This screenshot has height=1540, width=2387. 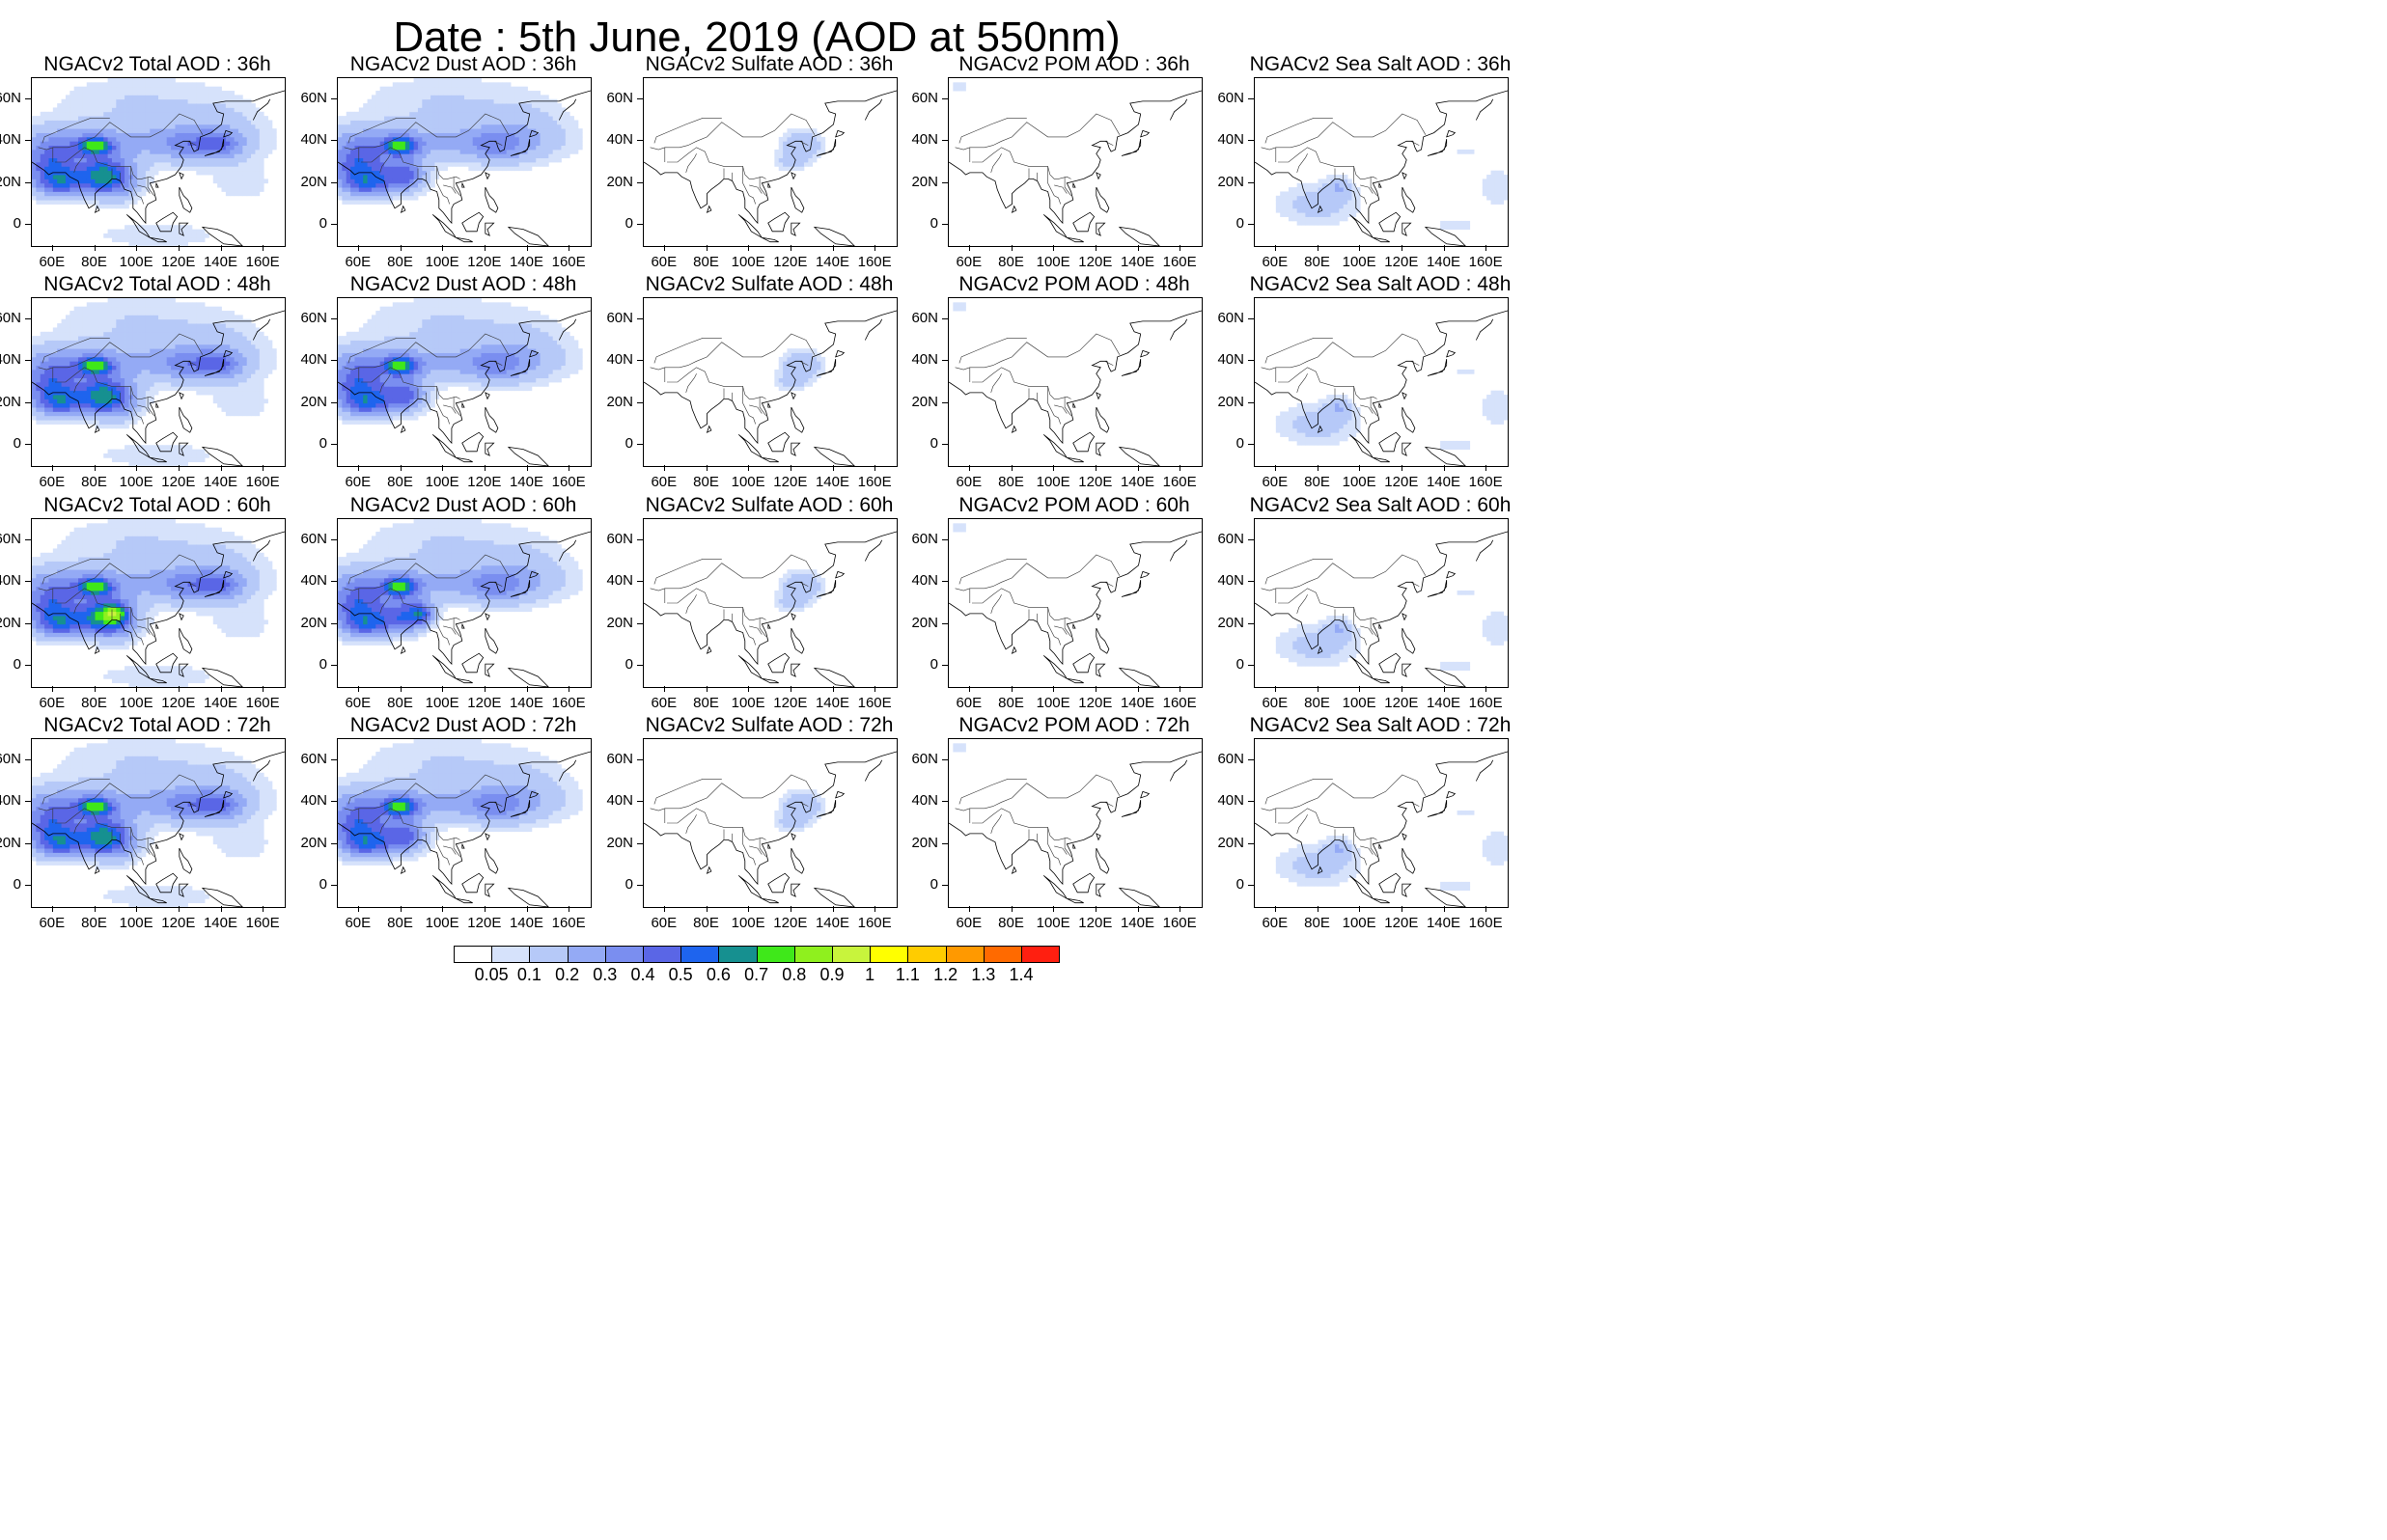 I want to click on lat-tick-label: 60N, so click(x=924, y=97).